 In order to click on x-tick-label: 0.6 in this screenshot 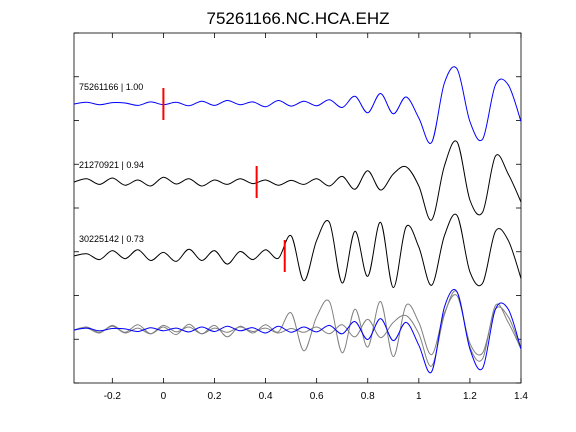, I will do `click(317, 396)`.